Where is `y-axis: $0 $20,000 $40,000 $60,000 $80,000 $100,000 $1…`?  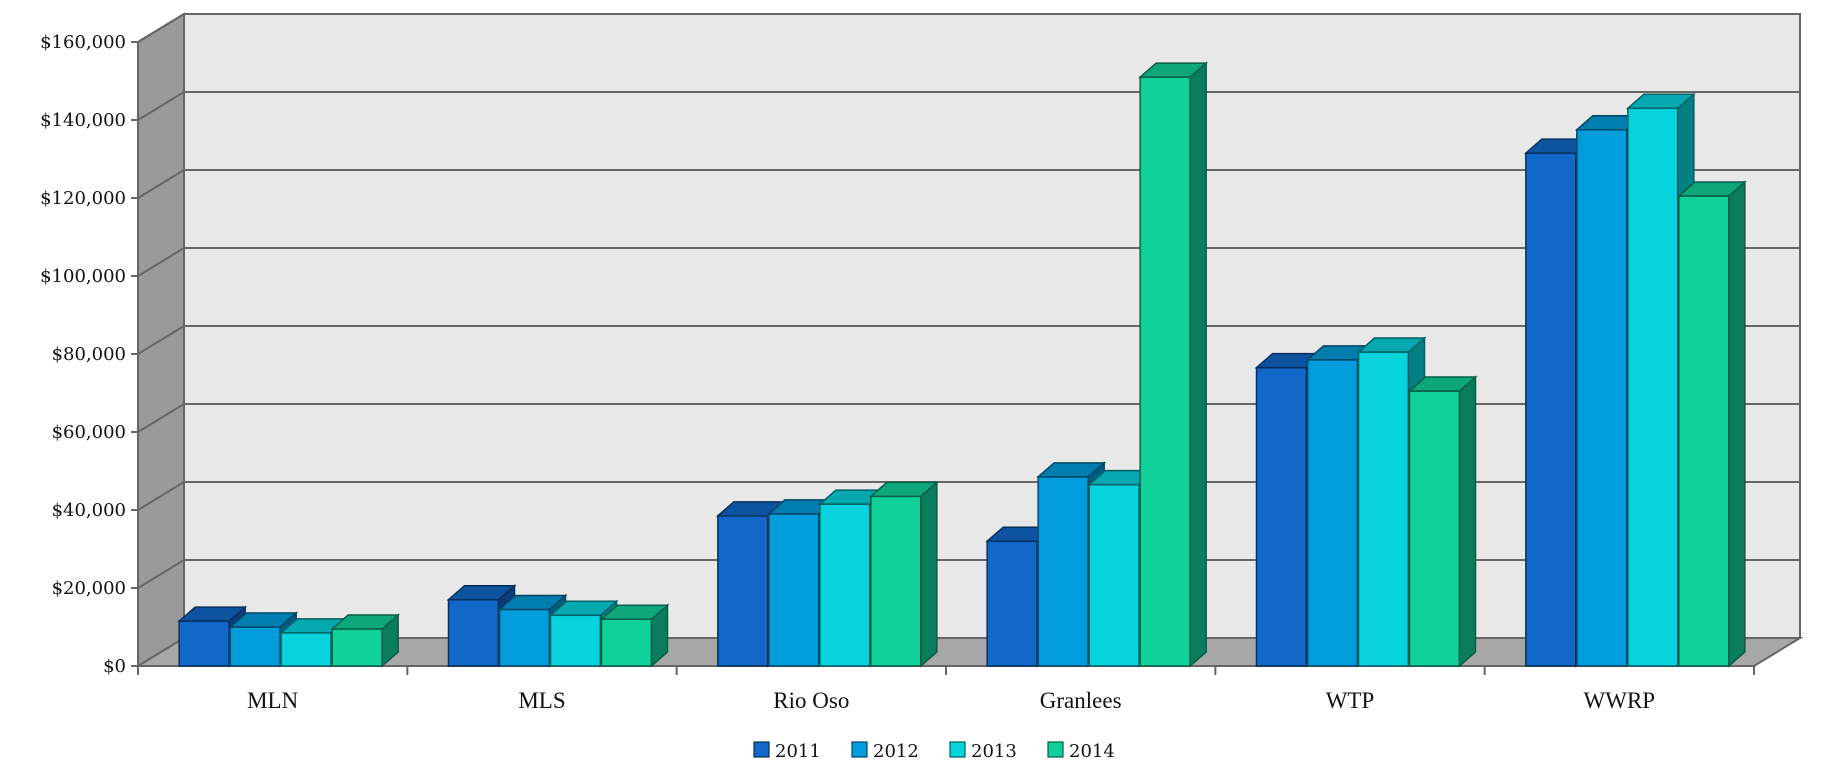 y-axis: $0 $20,000 $40,000 $60,000 $80,000 $100,000 $1… is located at coordinates (89, 354).